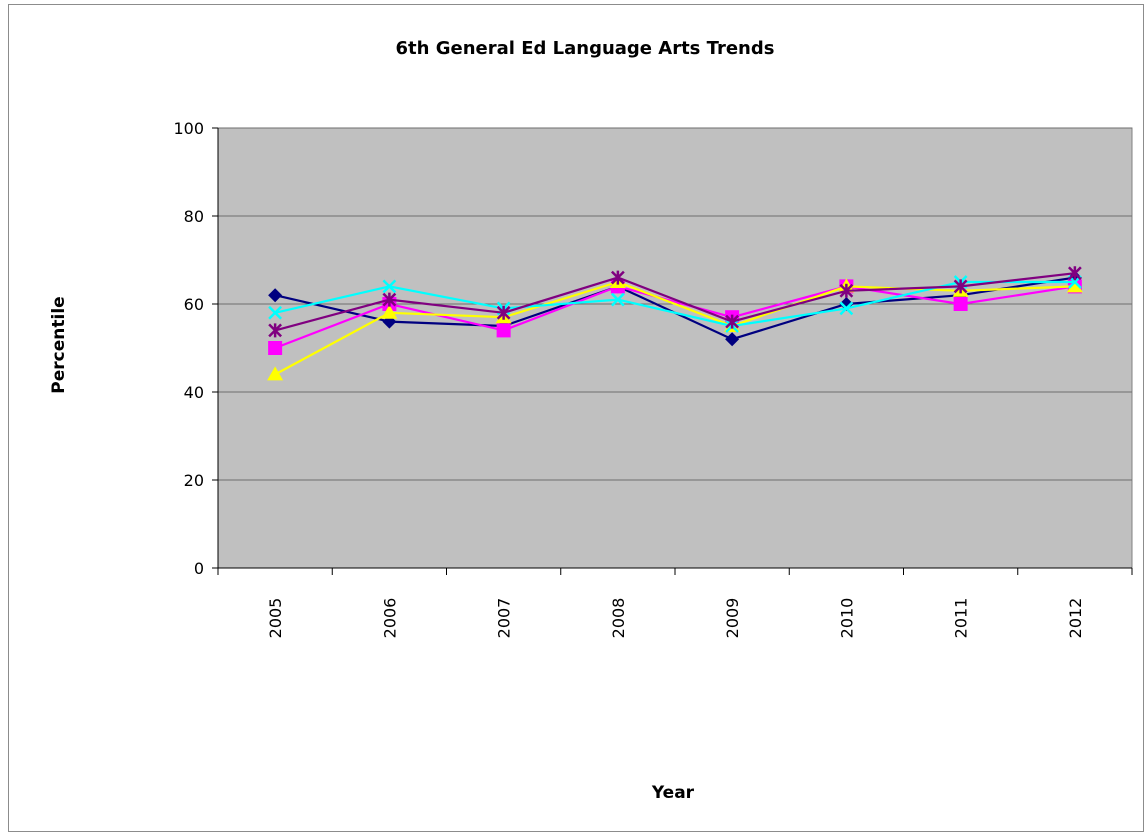 Image resolution: width=1146 pixels, height=834 pixels. Describe the element at coordinates (188, 128) in the screenshot. I see `y-tick-label: 100` at that location.